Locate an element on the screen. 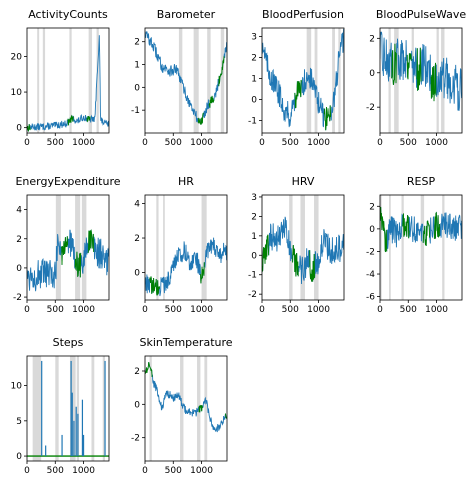 The width and height of the screenshot is (470, 492). y-tick-label-2: 20 is located at coordinates (17, 57).